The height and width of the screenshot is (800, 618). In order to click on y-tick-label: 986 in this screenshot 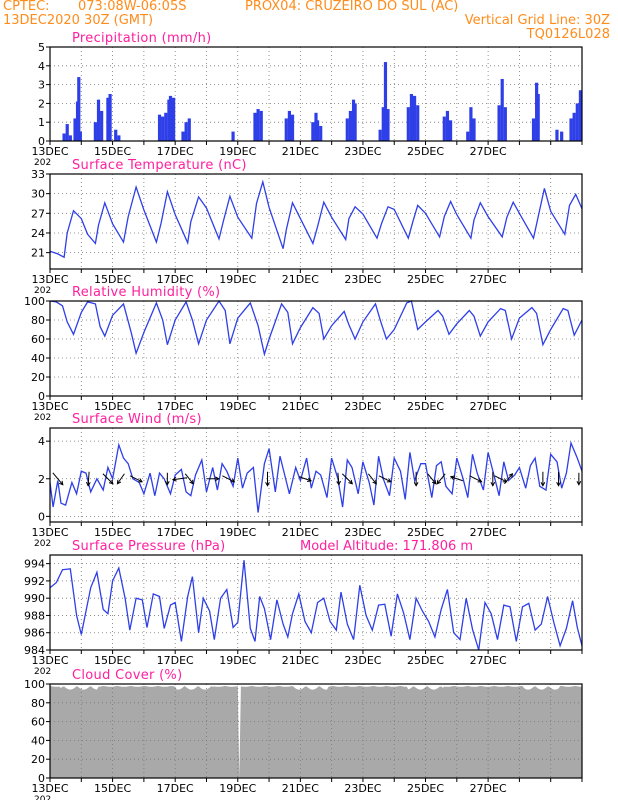, I will do `click(34, 633)`.